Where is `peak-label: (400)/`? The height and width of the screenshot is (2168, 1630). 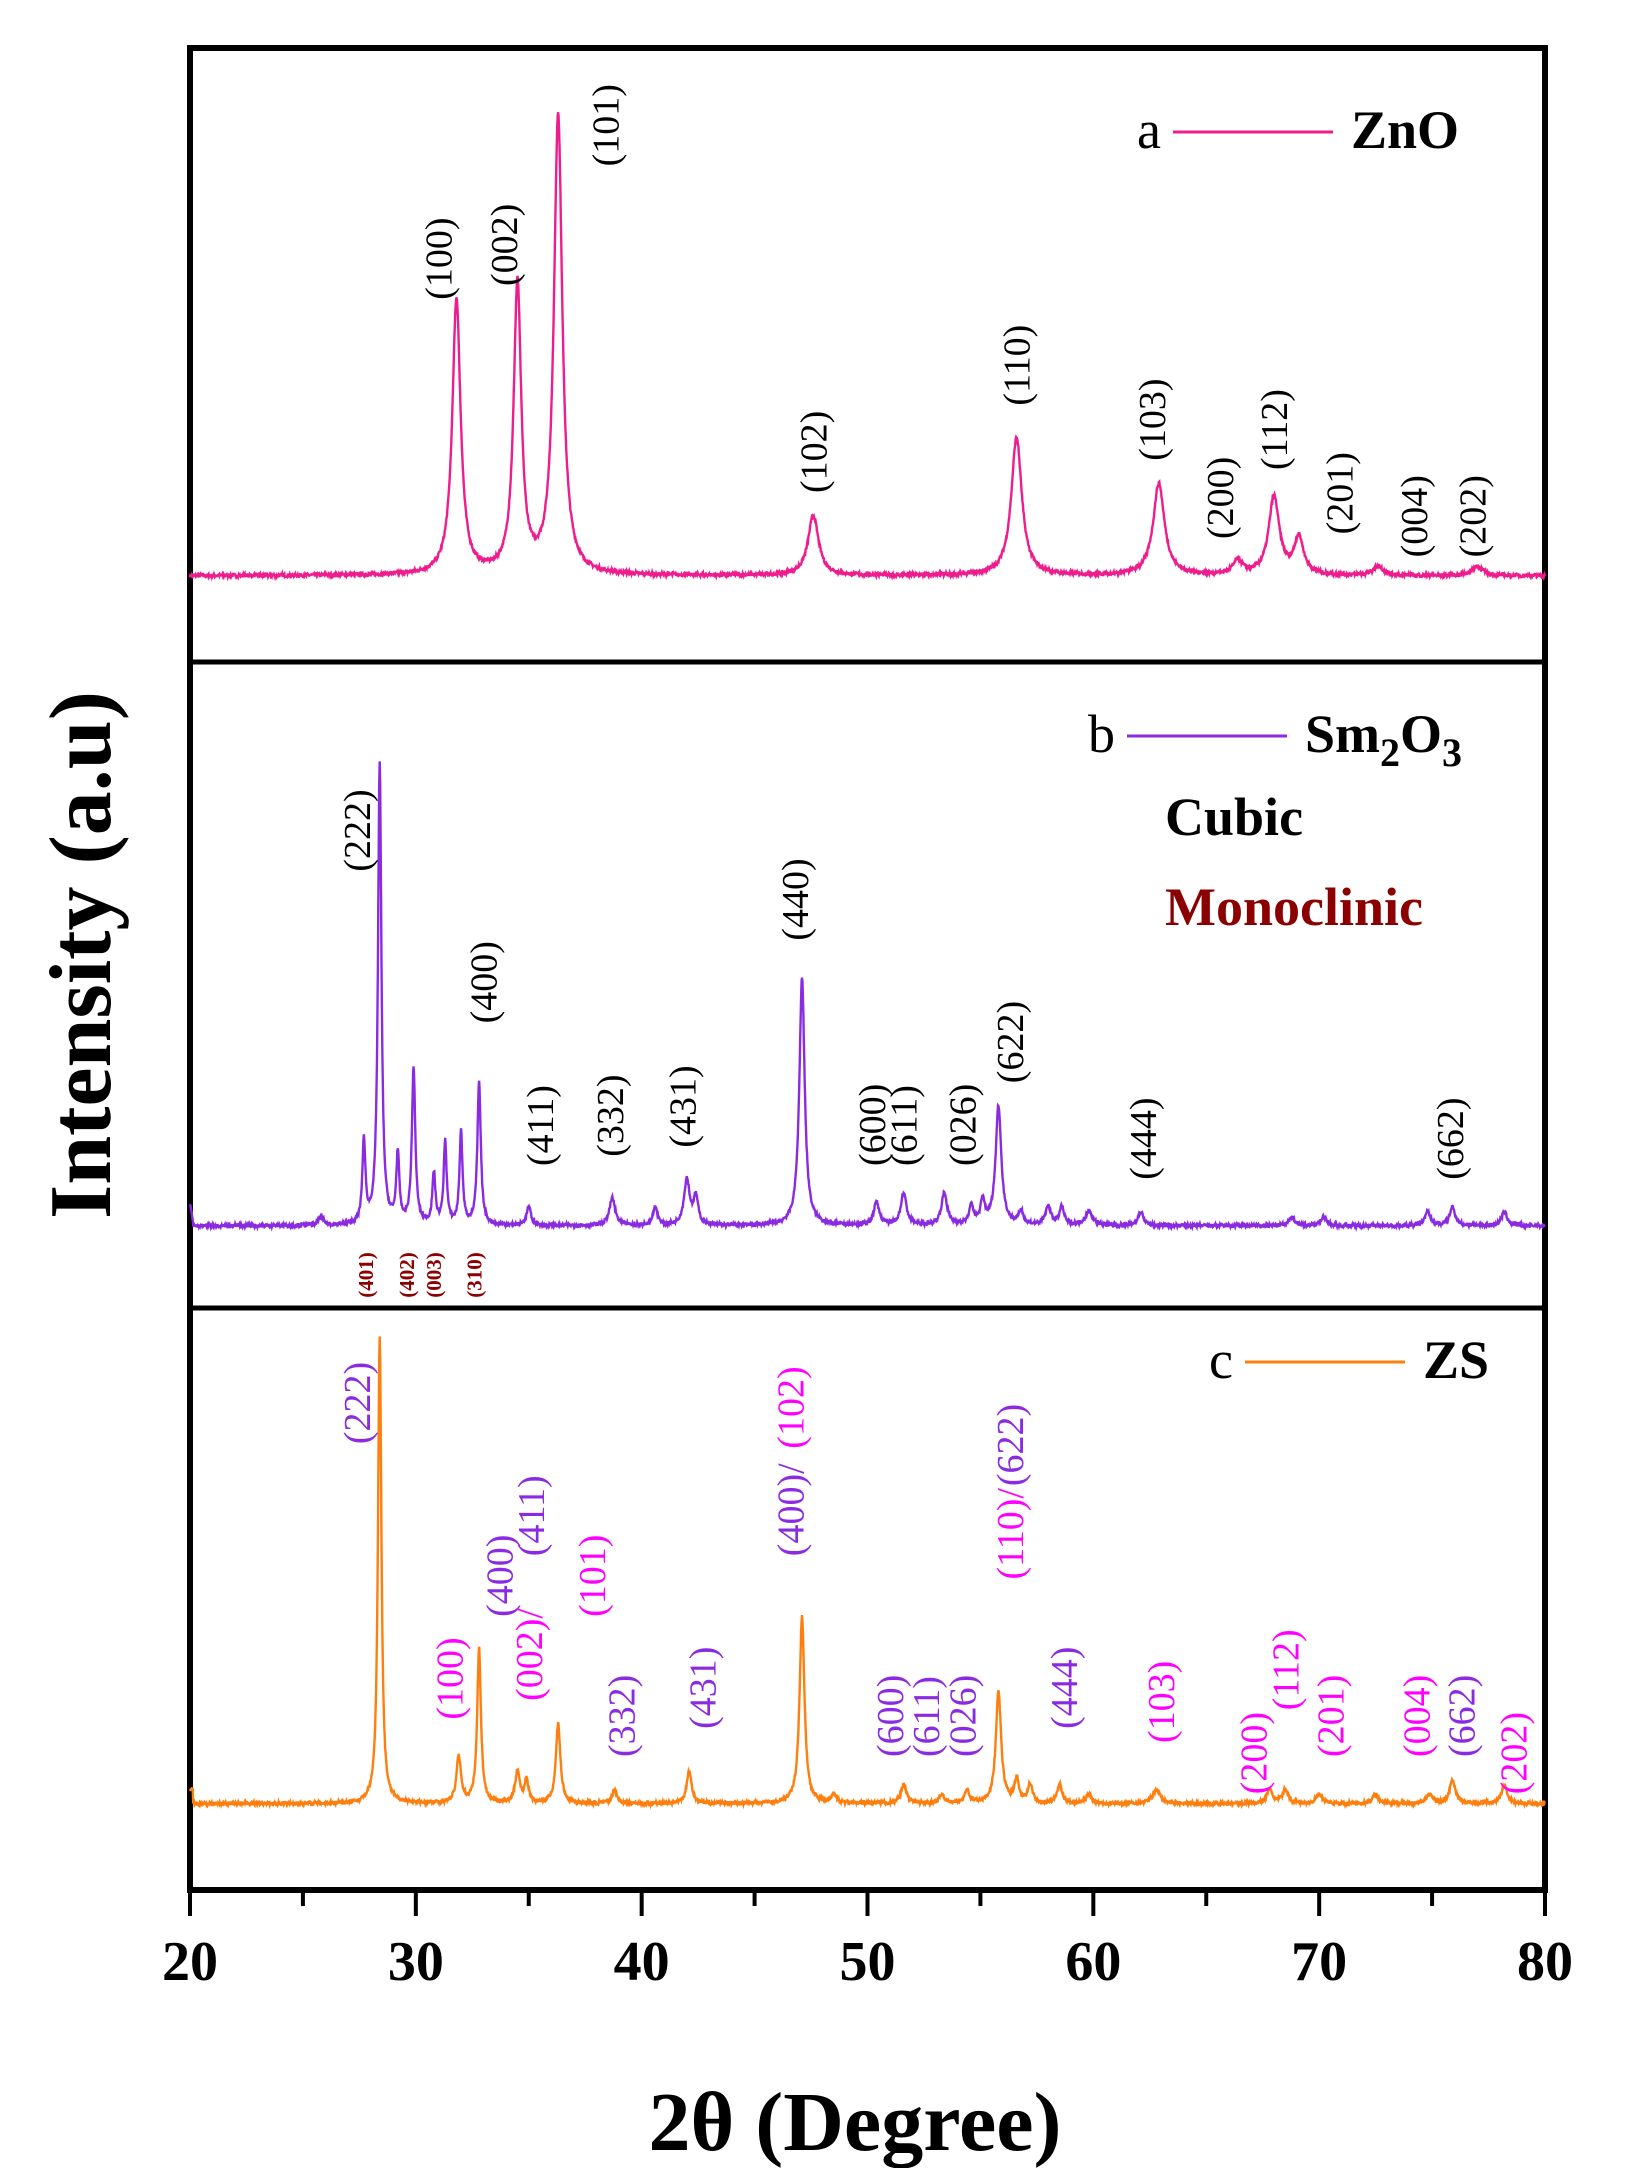 peak-label: (400)/ is located at coordinates (792, 1509).